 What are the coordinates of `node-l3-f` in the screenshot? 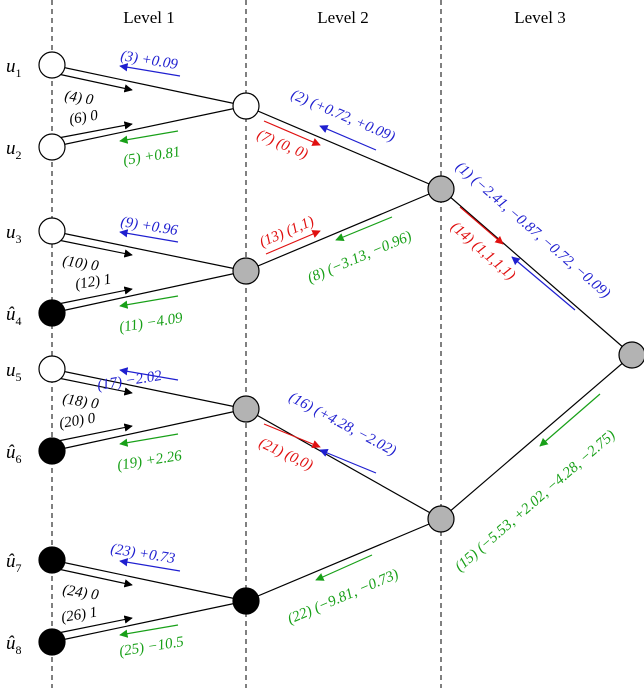 It's located at (441, 519).